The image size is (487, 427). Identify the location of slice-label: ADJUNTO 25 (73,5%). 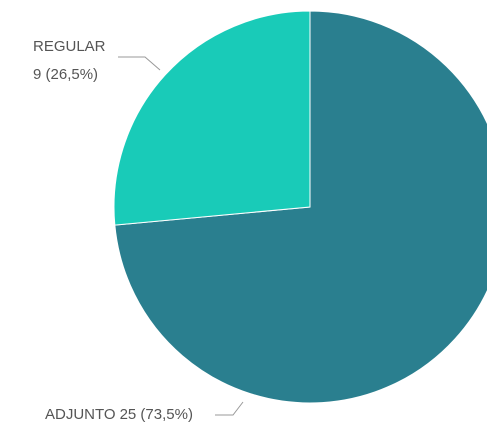
(119, 414).